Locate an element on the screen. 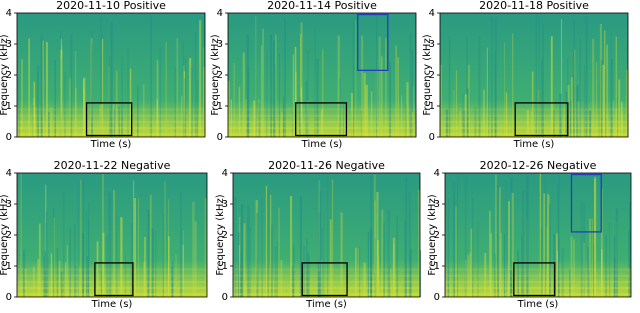  panel-title: 2020-11-14 Positive is located at coordinates (322, 6).